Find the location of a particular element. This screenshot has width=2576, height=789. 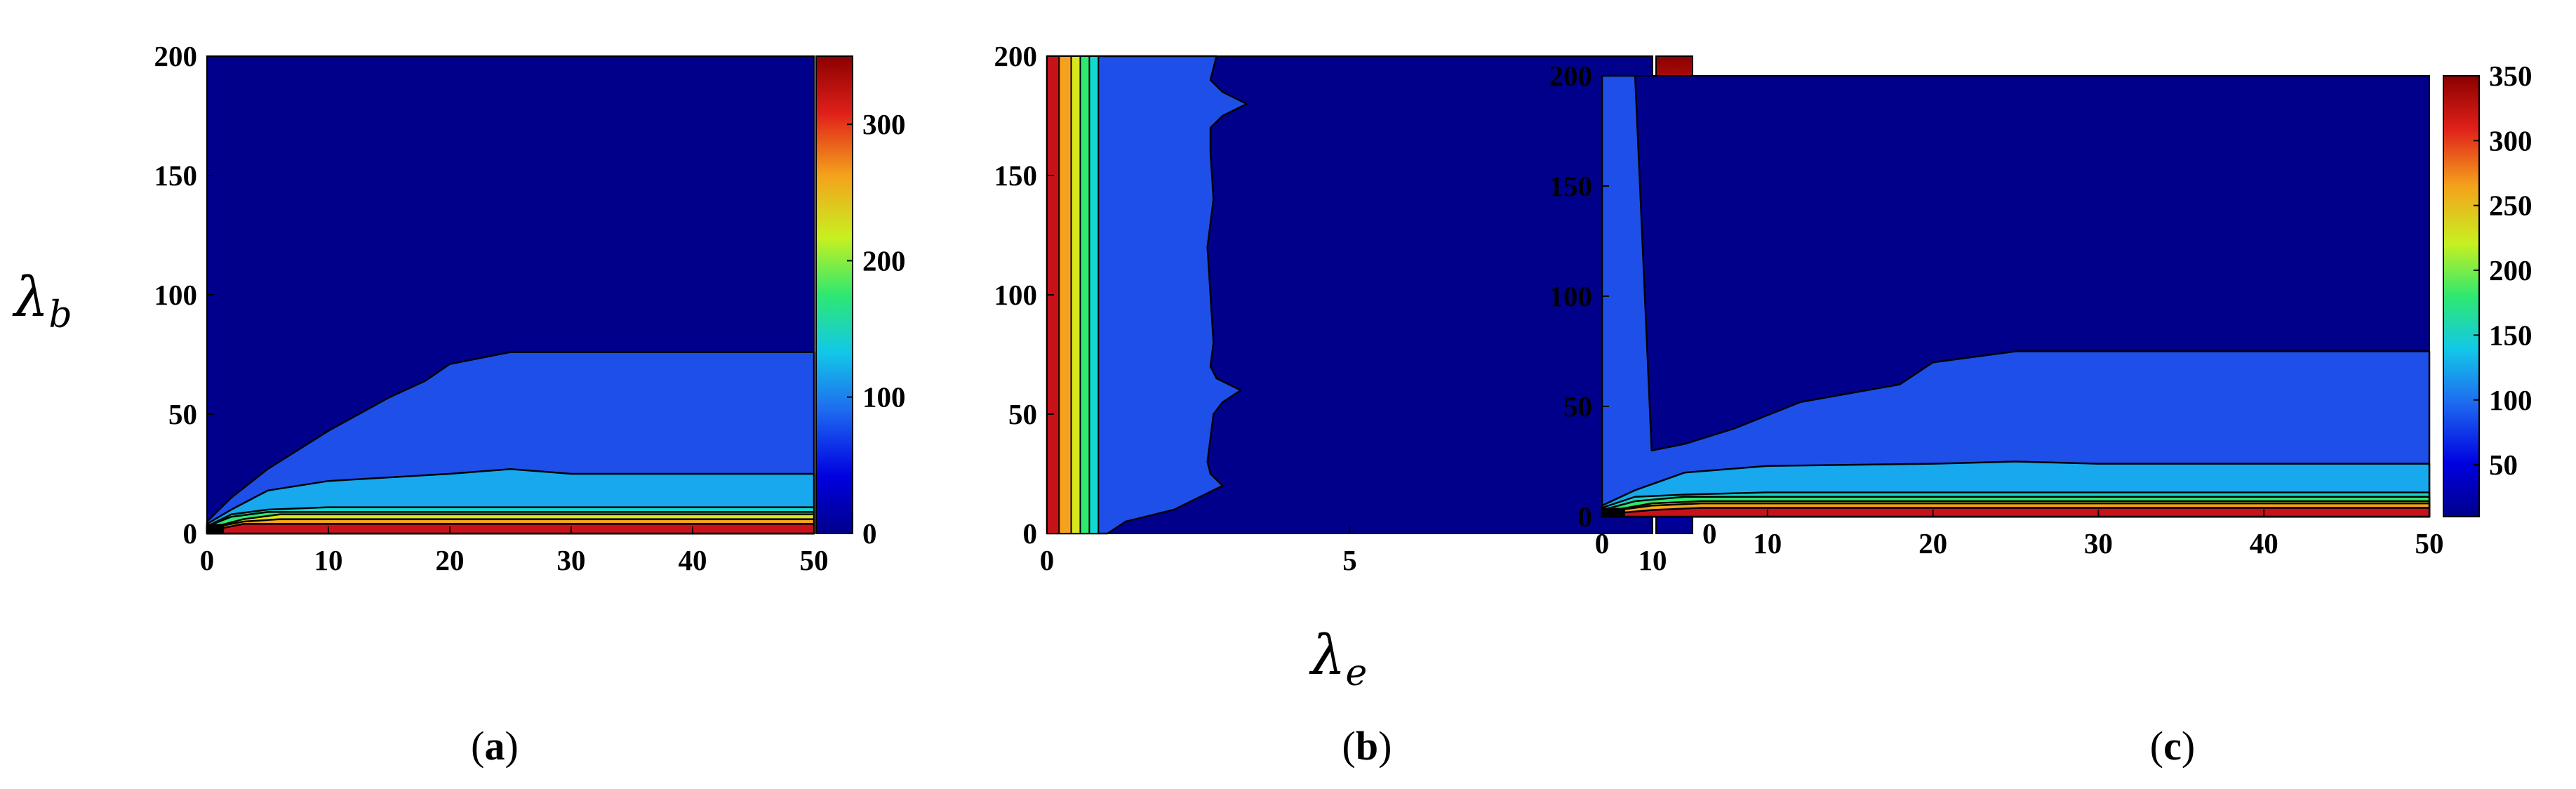

x-tick-label: 5 is located at coordinates (1350, 560).